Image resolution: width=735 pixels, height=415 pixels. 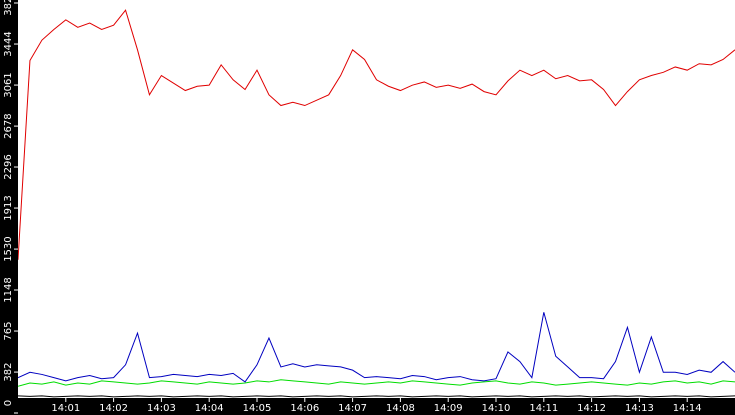 What do you see at coordinates (304, 408) in the screenshot?
I see `x-tick-label: 14:06` at bounding box center [304, 408].